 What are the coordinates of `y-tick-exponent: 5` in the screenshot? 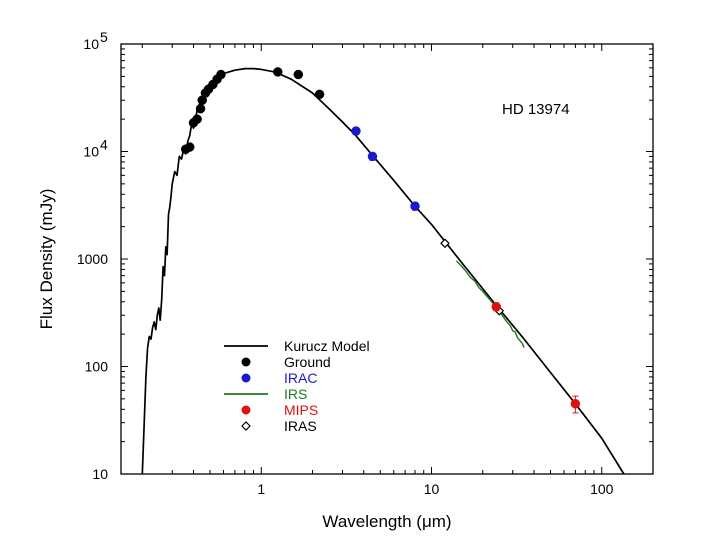 It's located at (104, 37).